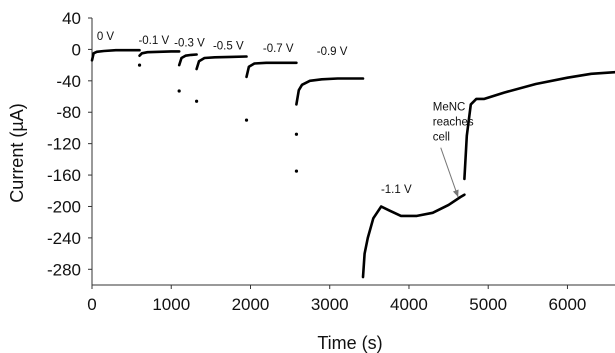 Image resolution: width=615 pixels, height=353 pixels. Describe the element at coordinates (68, 81) in the screenshot. I see `y-tick-label: -40` at that location.